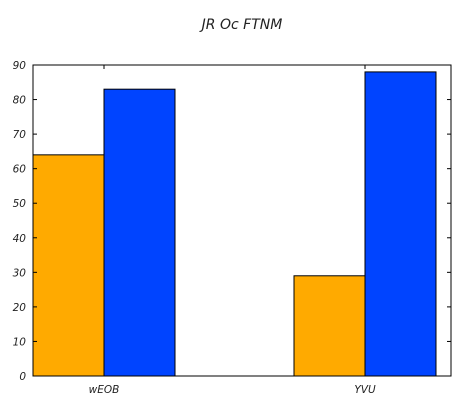  Describe the element at coordinates (22, 377) in the screenshot. I see `y-tick-label: 0` at that location.